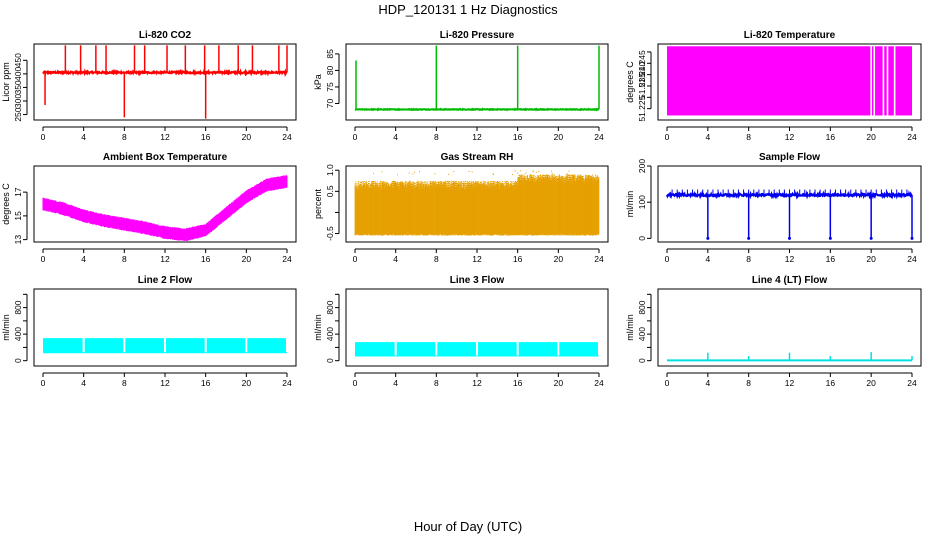 Image resolution: width=936 pixels, height=540 pixels. I want to click on chart-panel: Sample Flow ml/min 0 4 8 12 16 20 24 0 100 200, so click(773, 208).